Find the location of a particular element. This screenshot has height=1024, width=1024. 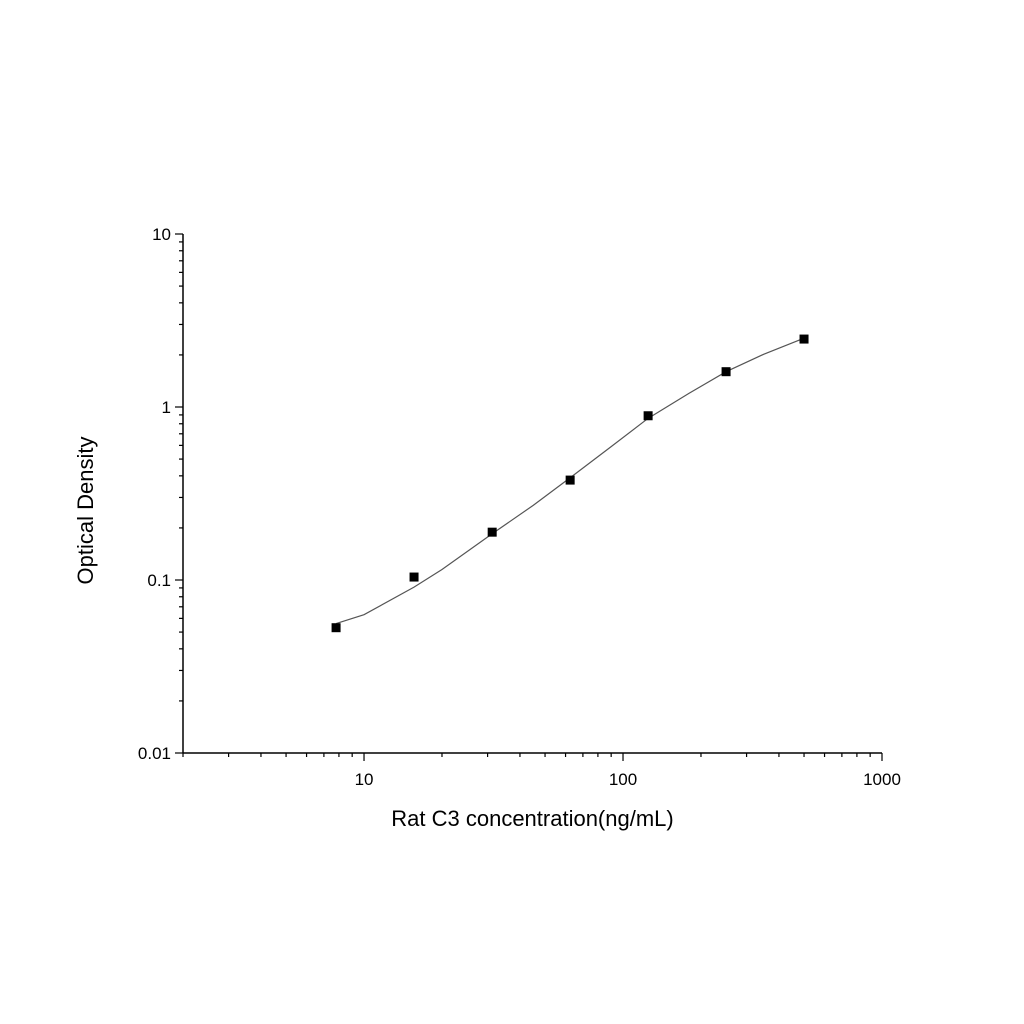

y-tick-label: 10 is located at coordinates (161, 234).